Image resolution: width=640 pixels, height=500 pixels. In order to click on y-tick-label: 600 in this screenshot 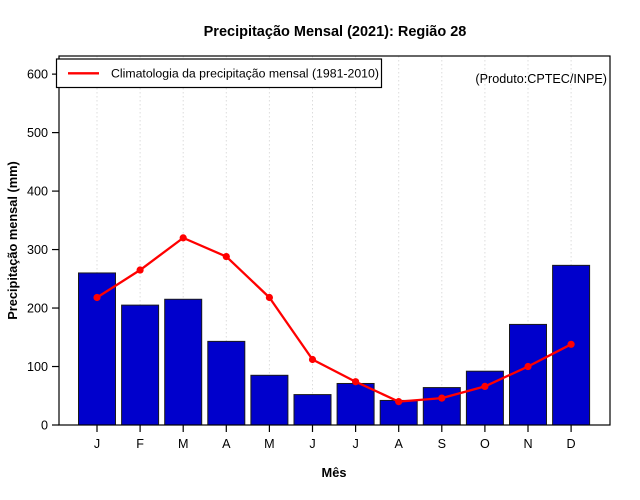, I will do `click(37, 75)`.